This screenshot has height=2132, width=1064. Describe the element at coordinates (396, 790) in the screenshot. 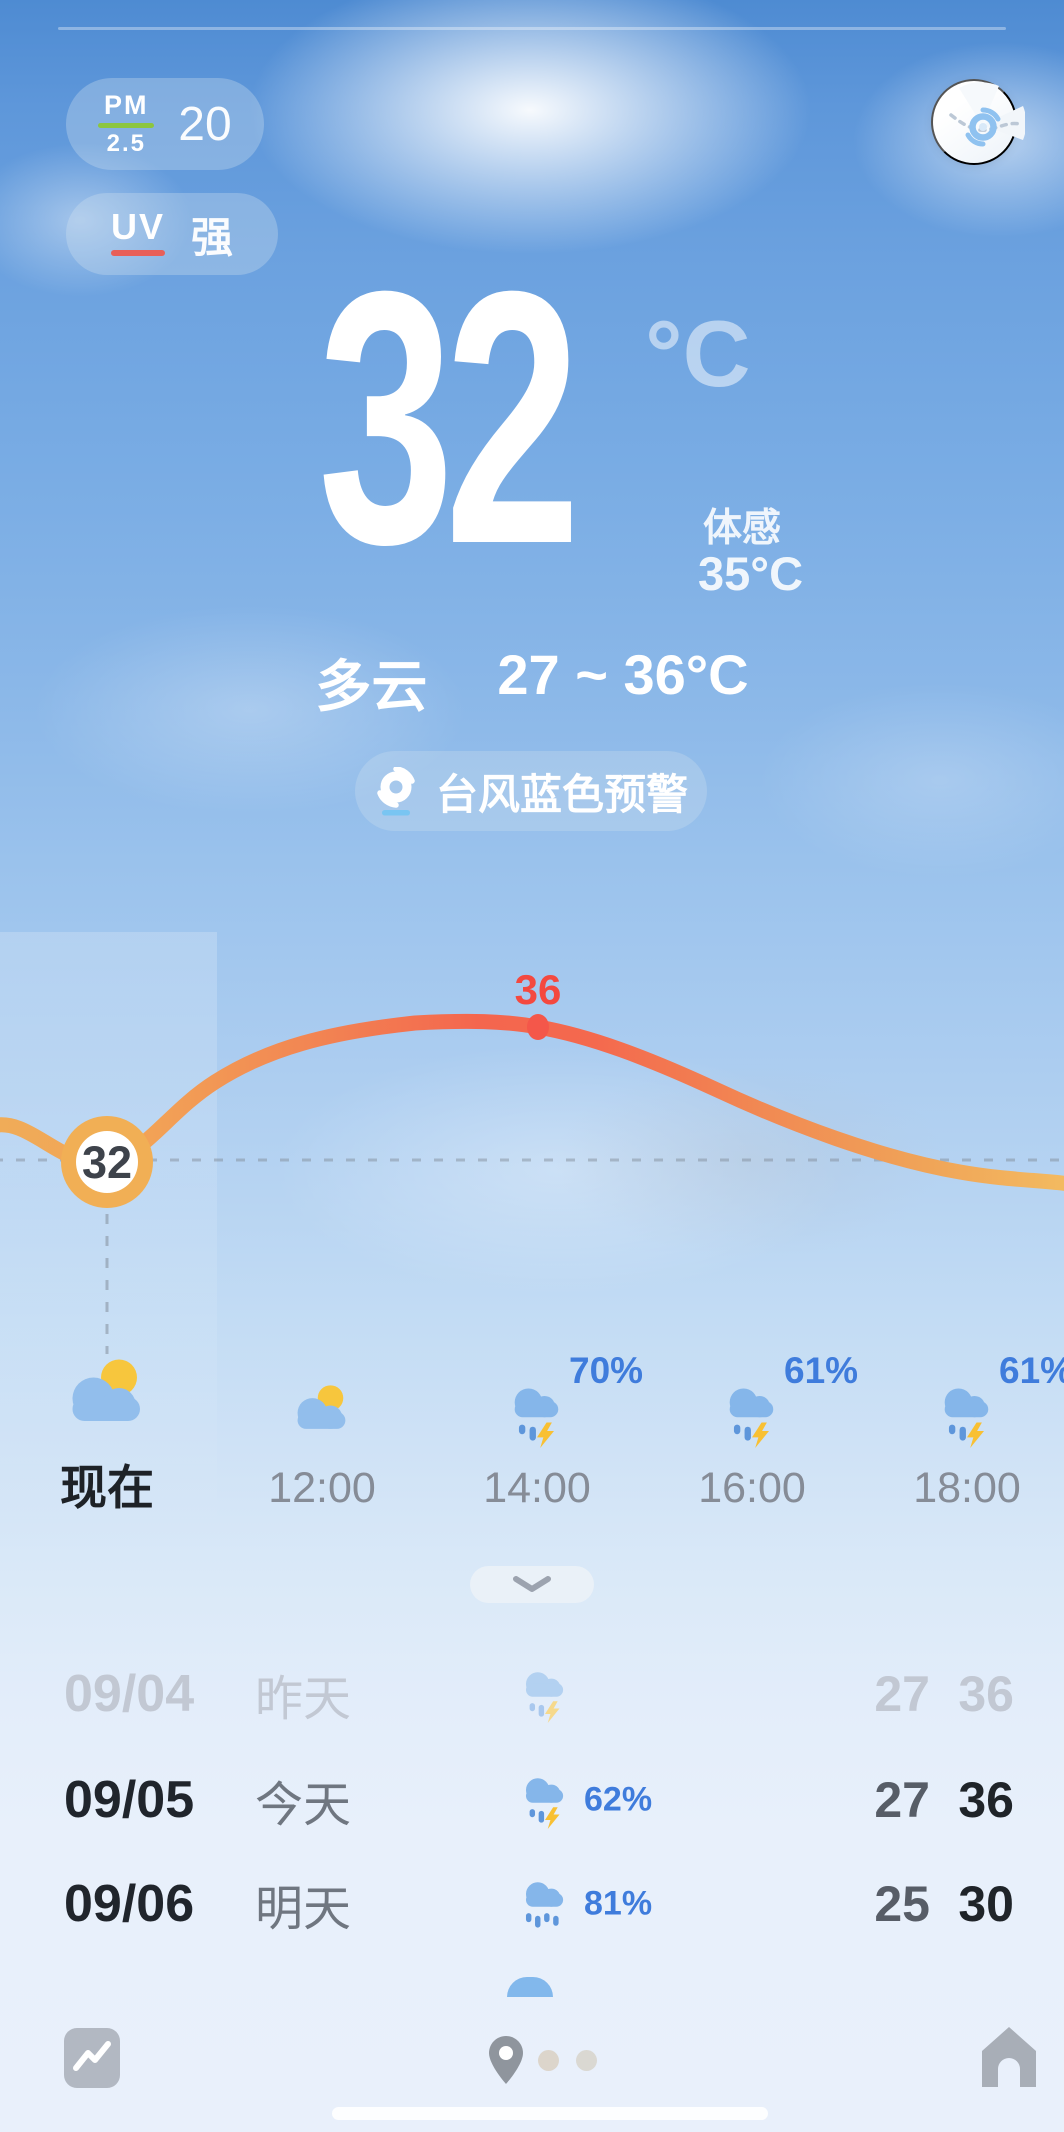

I see `typhoon-icon` at that location.